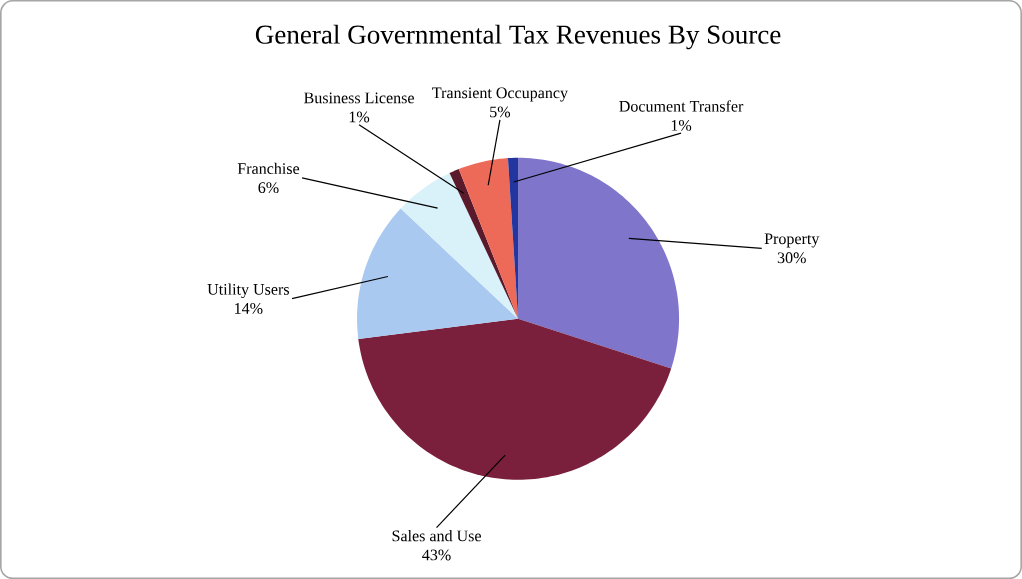 The height and width of the screenshot is (579, 1022). I want to click on data-label: 43%, so click(436, 555).